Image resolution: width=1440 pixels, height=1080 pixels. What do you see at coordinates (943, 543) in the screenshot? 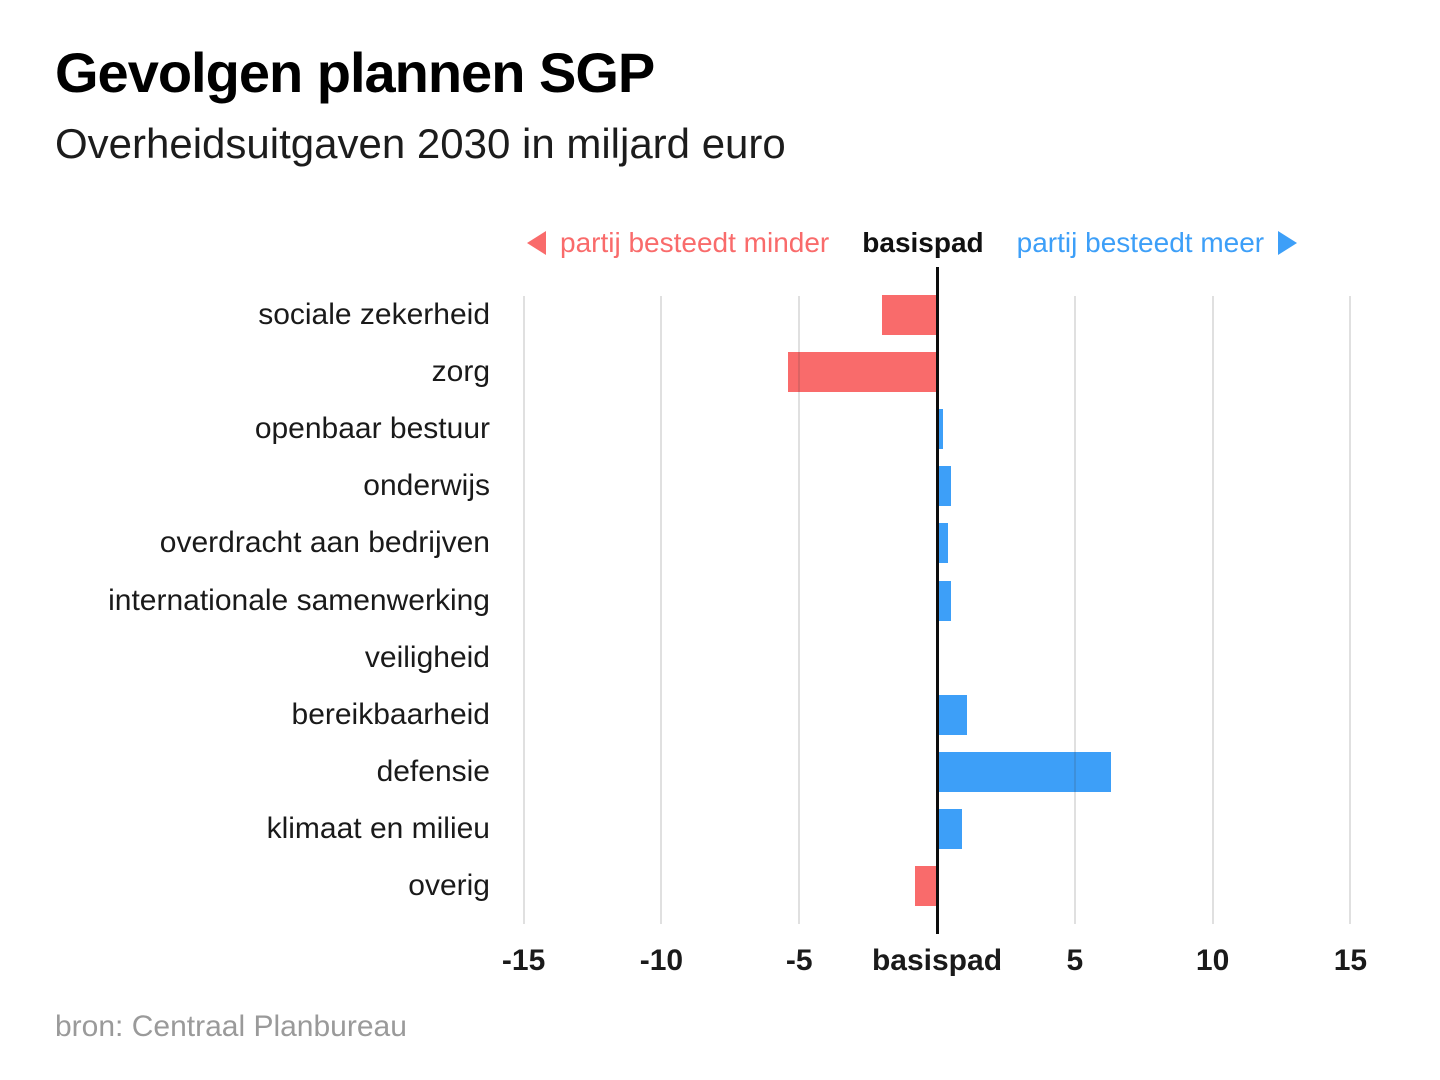
I see `bar-overdracht-aan-bedrijven` at bounding box center [943, 543].